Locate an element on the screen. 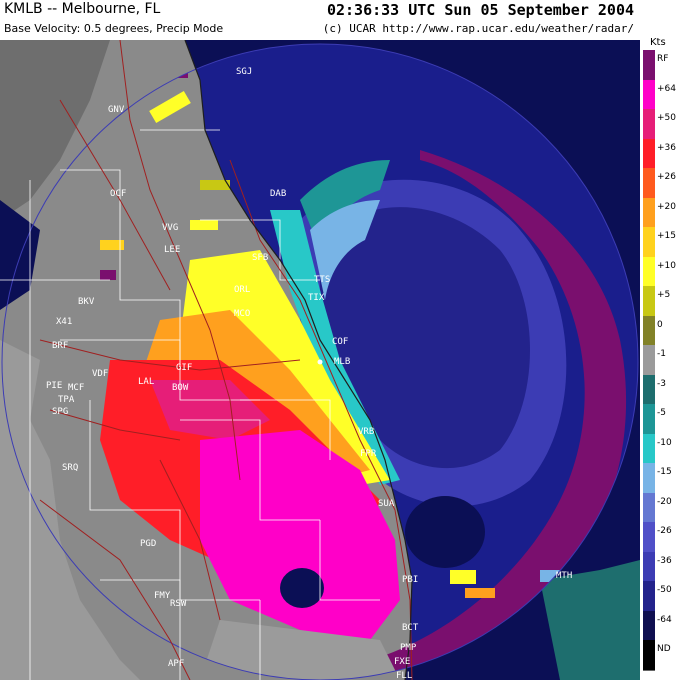 The width and height of the screenshot is (680, 680). legend-label: +10 is located at coordinates (666, 265).